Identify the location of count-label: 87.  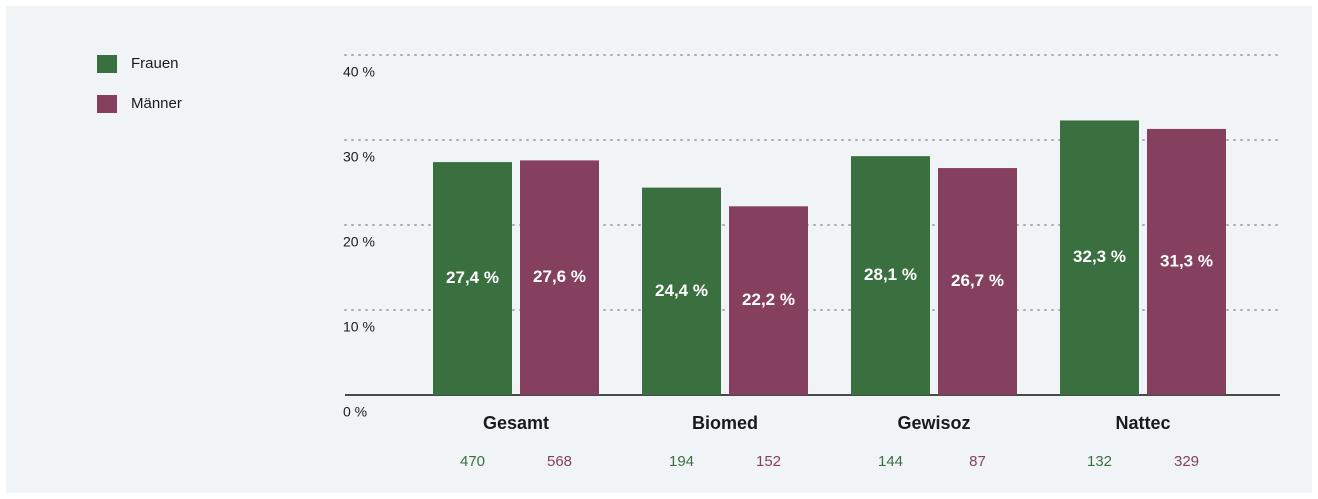
(977, 461).